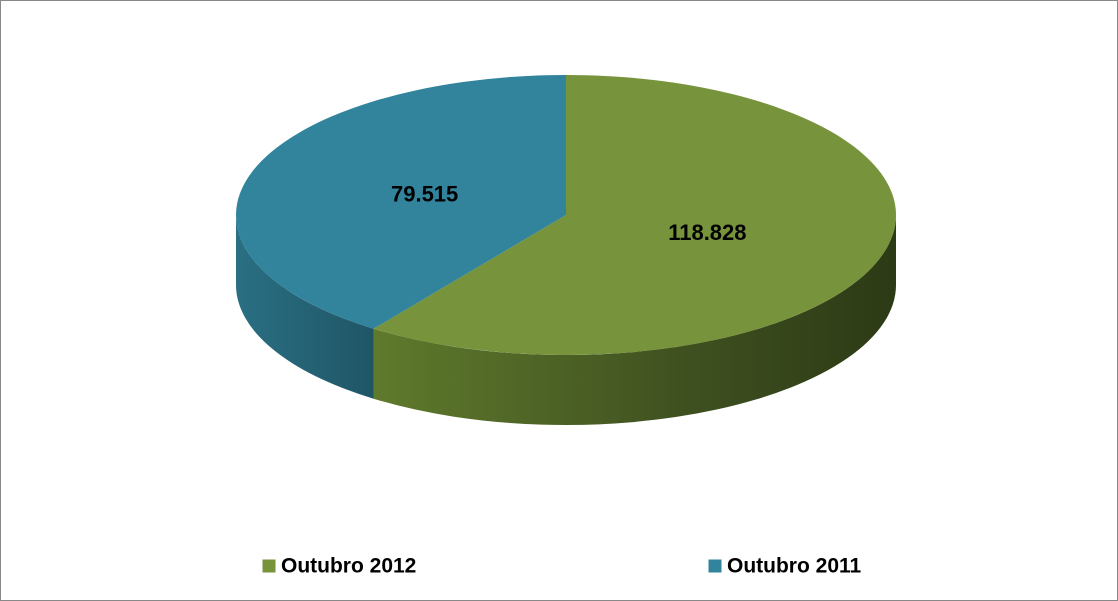 This screenshot has width=1118, height=601. I want to click on slice-side, so click(305, 307).